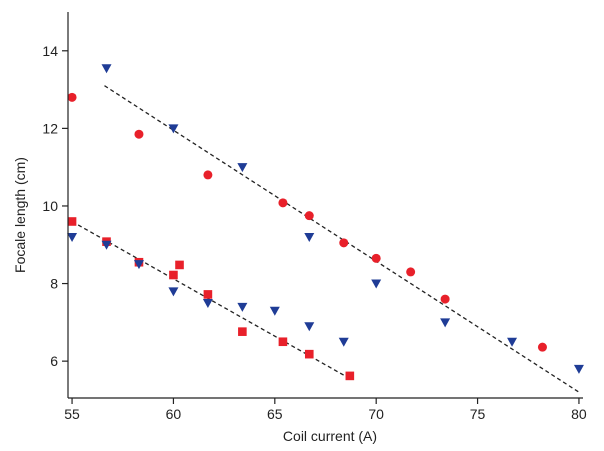 The width and height of the screenshot is (604, 451). Describe the element at coordinates (275, 414) in the screenshot. I see `x-tick-label-2: 65` at that location.